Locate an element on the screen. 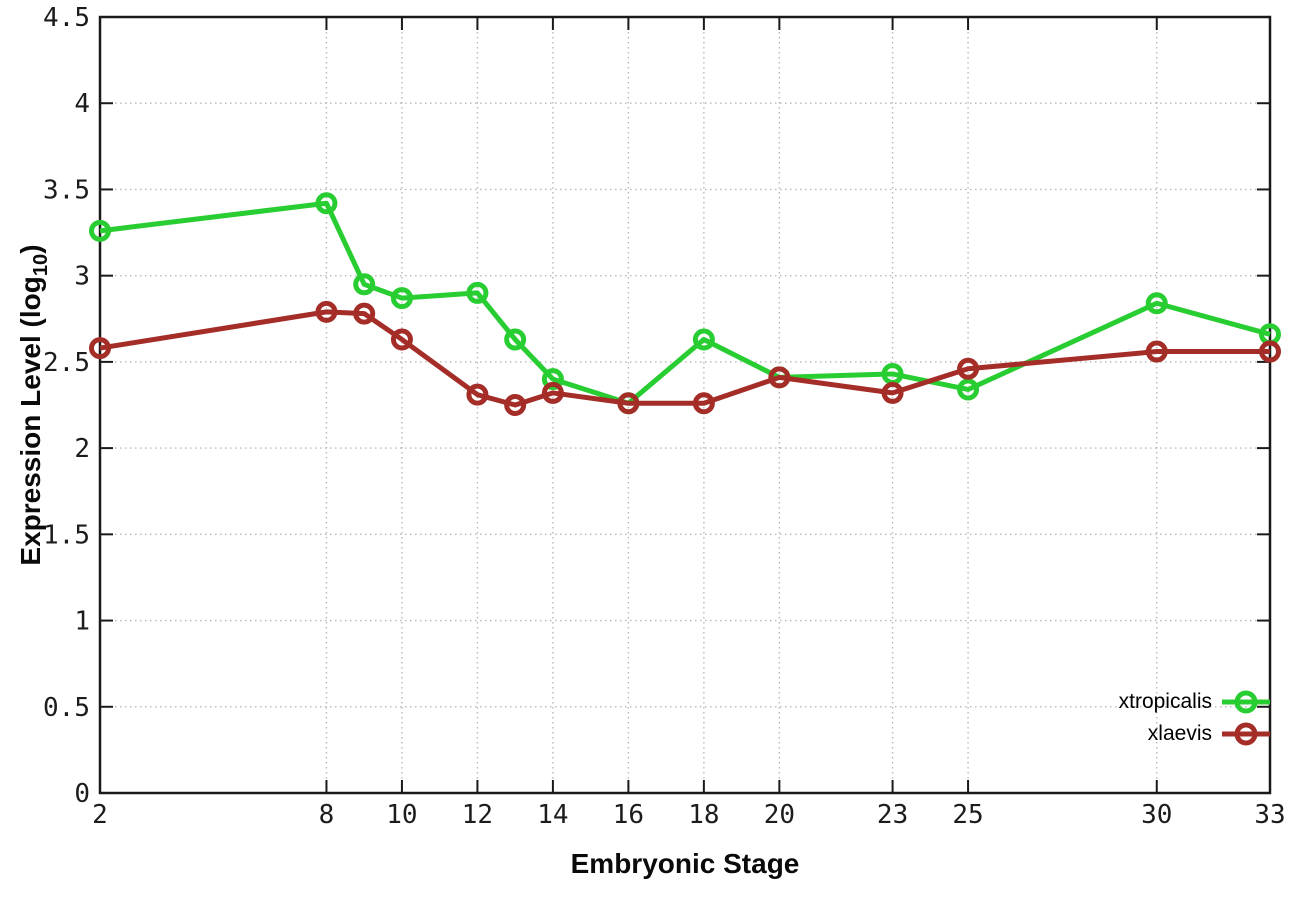 The width and height of the screenshot is (1296, 907). legend-entry-xtropicalis: xtropicalis is located at coordinates (1194, 702).